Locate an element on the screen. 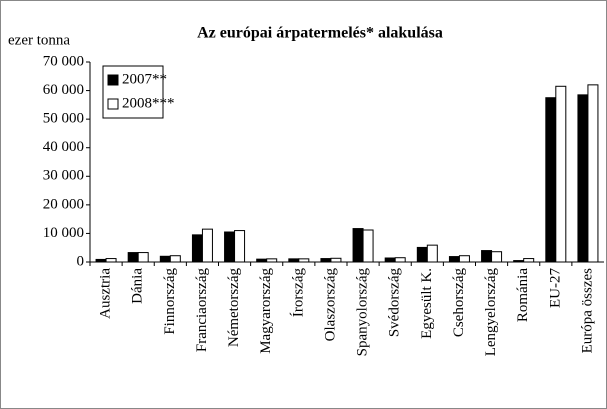 This screenshot has width=607, height=409. x-tick-label: Németország is located at coordinates (234, 308).